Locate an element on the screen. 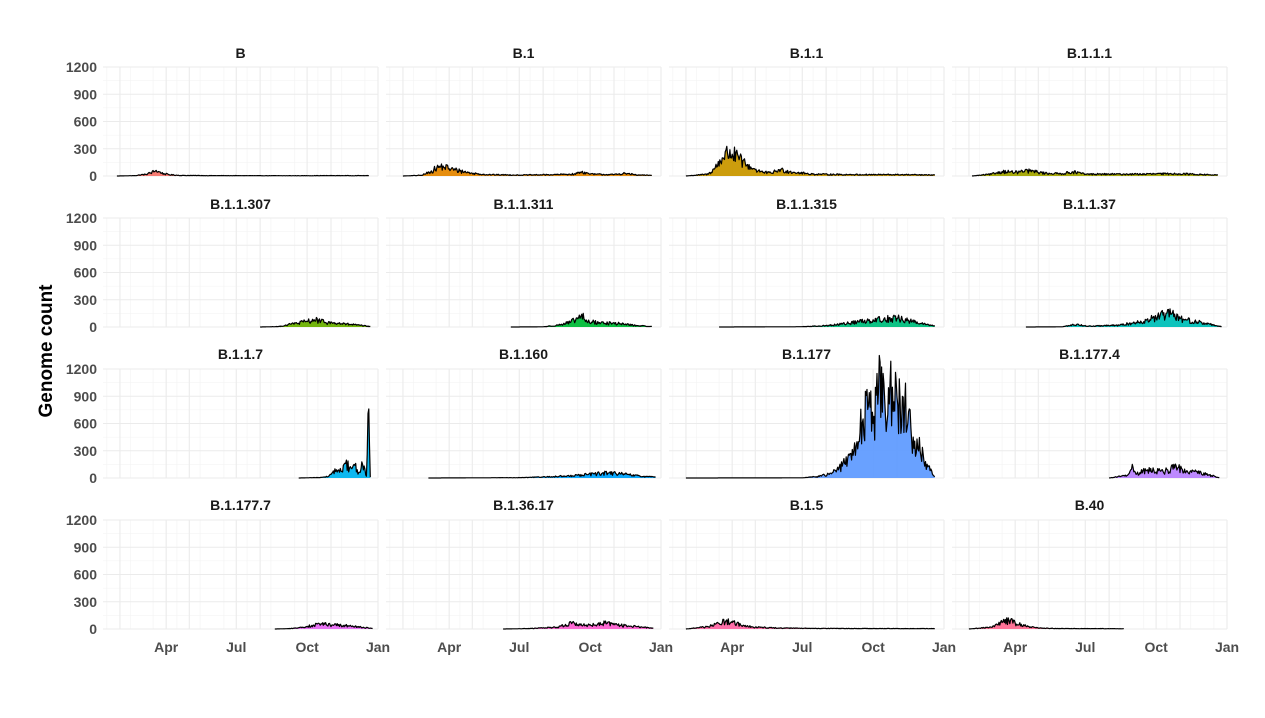 This screenshot has height=718, width=1265. panel-title: B.1.1.315 is located at coordinates (806, 204).